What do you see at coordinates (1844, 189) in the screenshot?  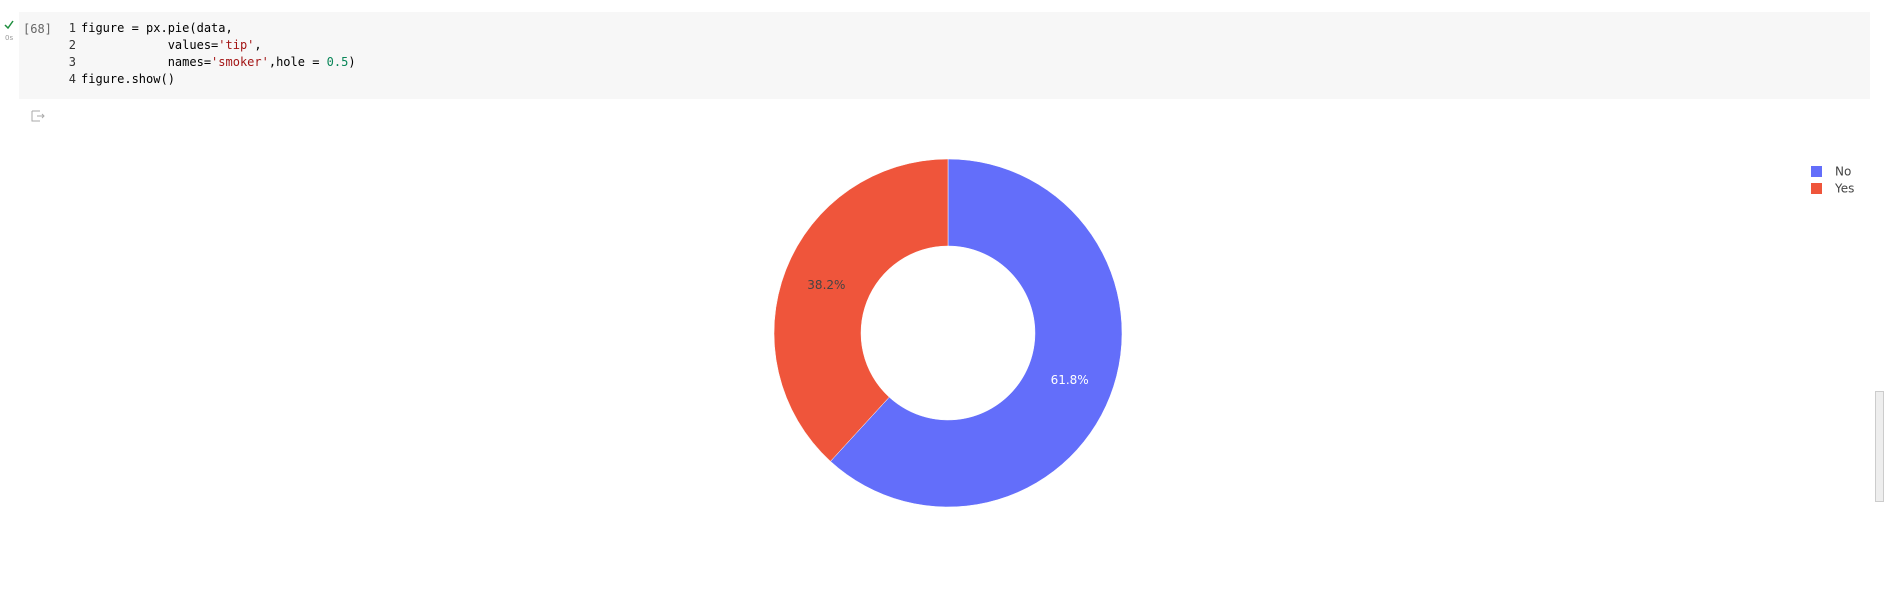 I see `legend-label: Yes` at bounding box center [1844, 189].